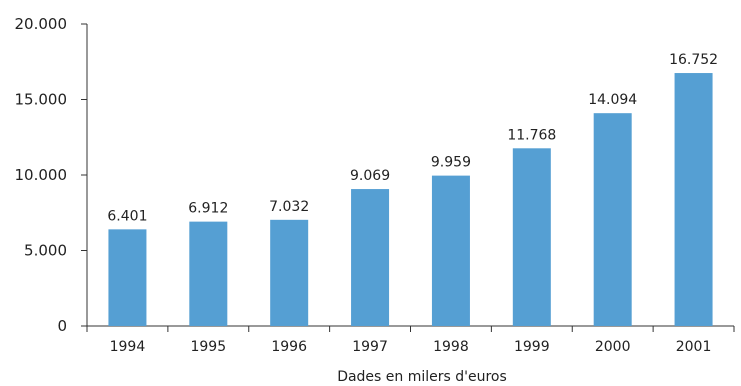 The height and width of the screenshot is (386, 741). What do you see at coordinates (45, 251) in the screenshot?
I see `y-tick-label: 5.000` at bounding box center [45, 251].